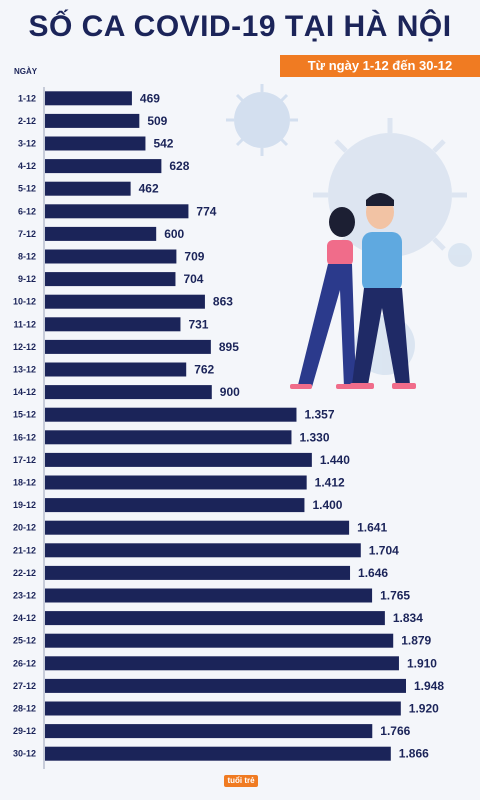 The width and height of the screenshot is (480, 800). Describe the element at coordinates (27, 166) in the screenshot. I see `category-label: 4-12` at that location.